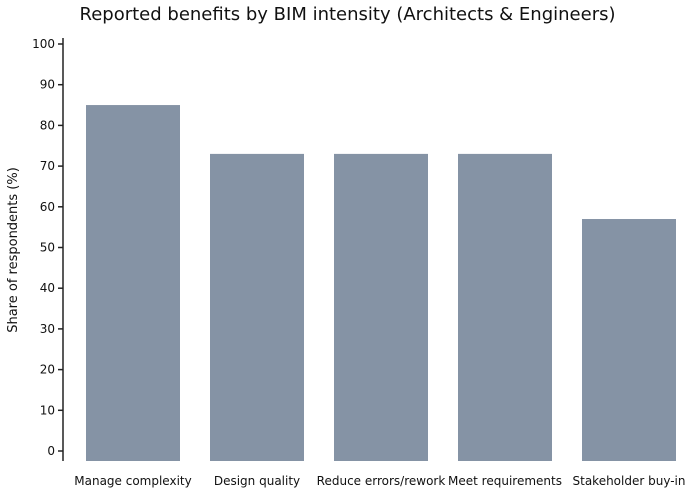 Image resolution: width=695 pixels, height=491 pixels. I want to click on y-tick-label: 30, so click(47, 329).